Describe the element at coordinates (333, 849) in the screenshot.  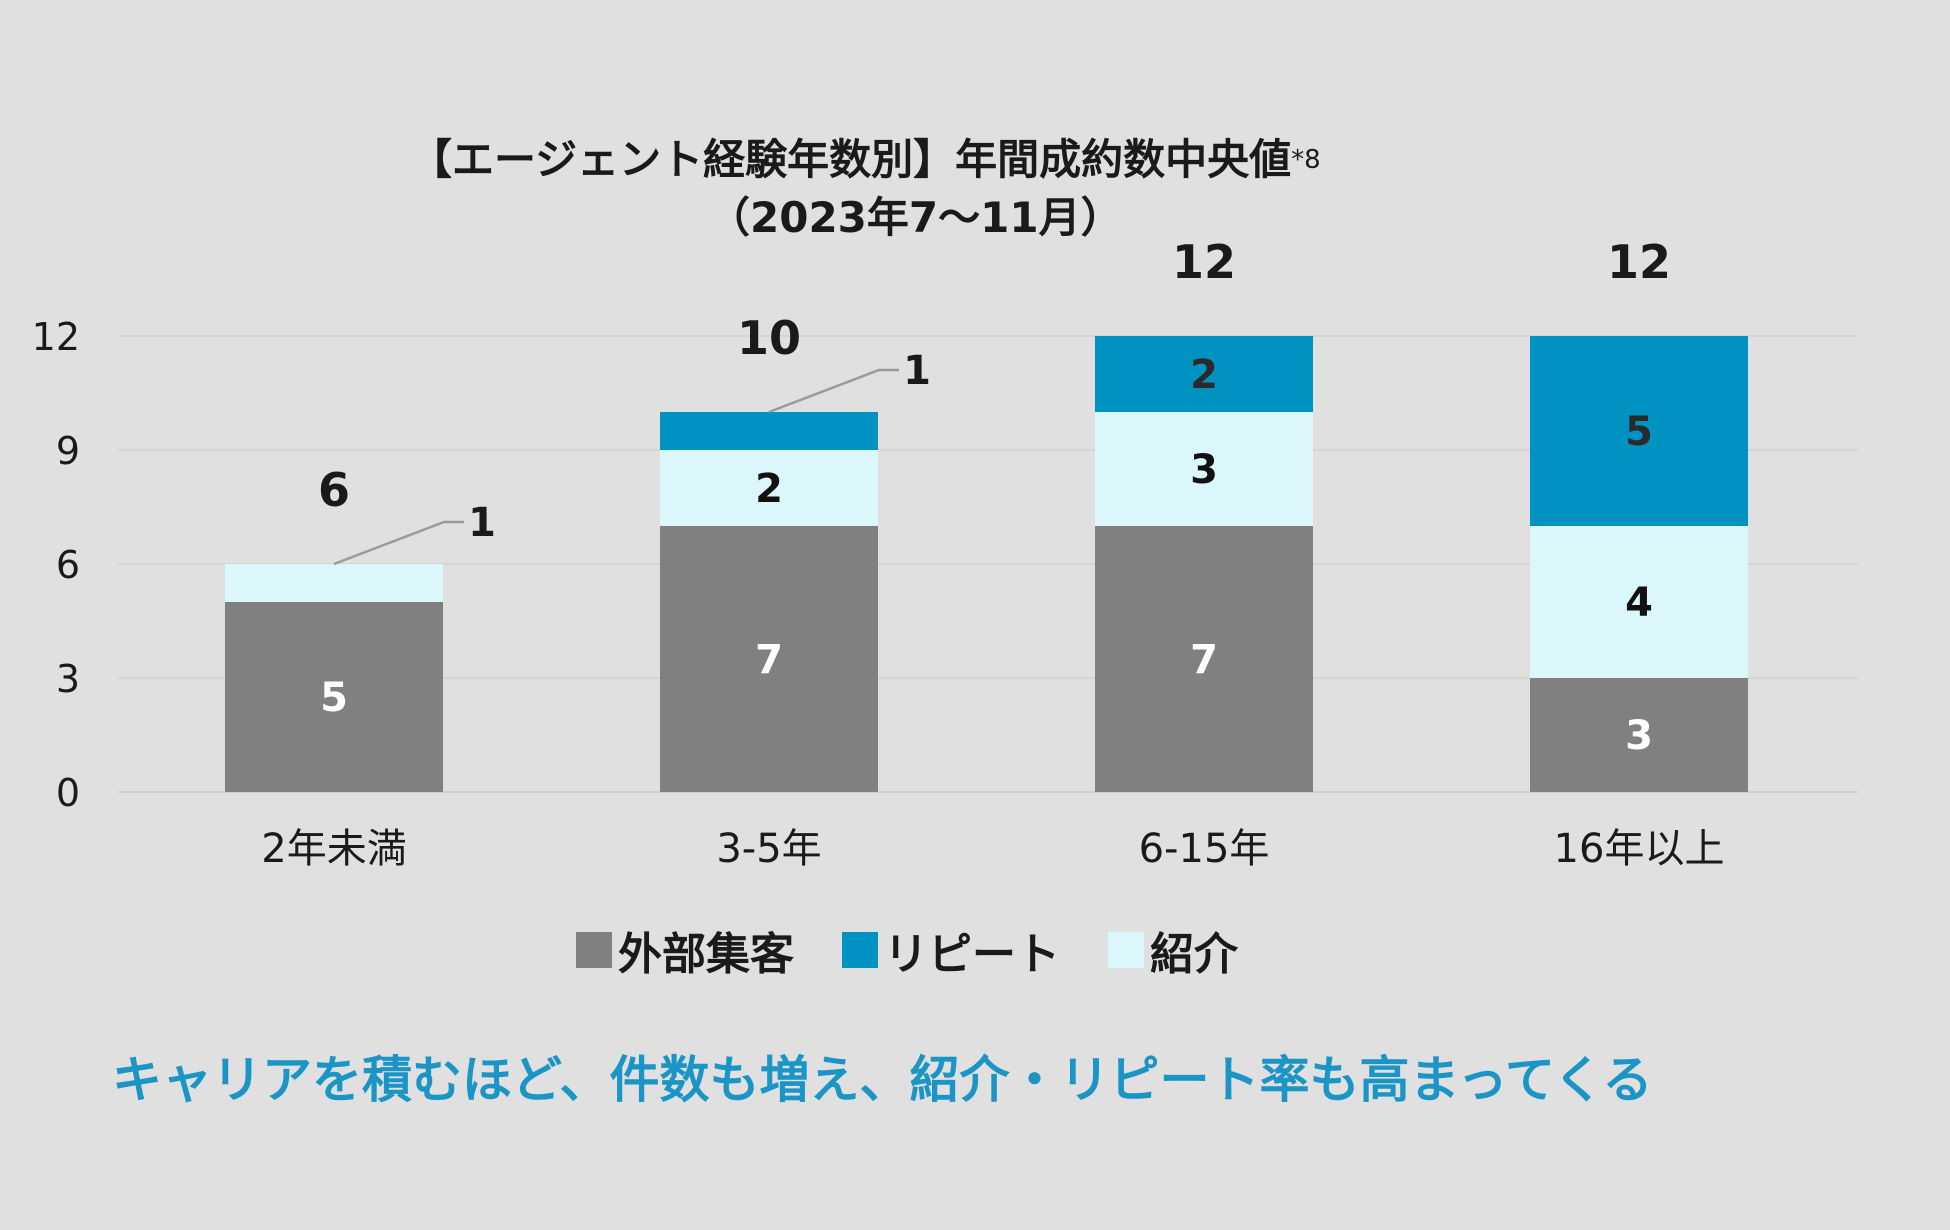
I see `x-category-label: 2年未満` at that location.